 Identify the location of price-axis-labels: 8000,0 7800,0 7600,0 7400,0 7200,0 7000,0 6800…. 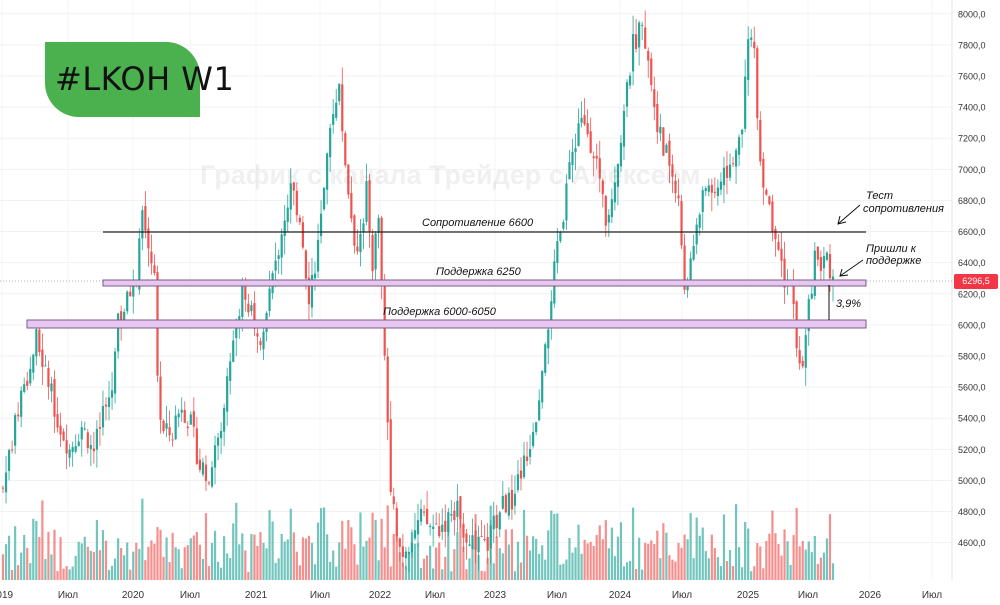
(972, 278).